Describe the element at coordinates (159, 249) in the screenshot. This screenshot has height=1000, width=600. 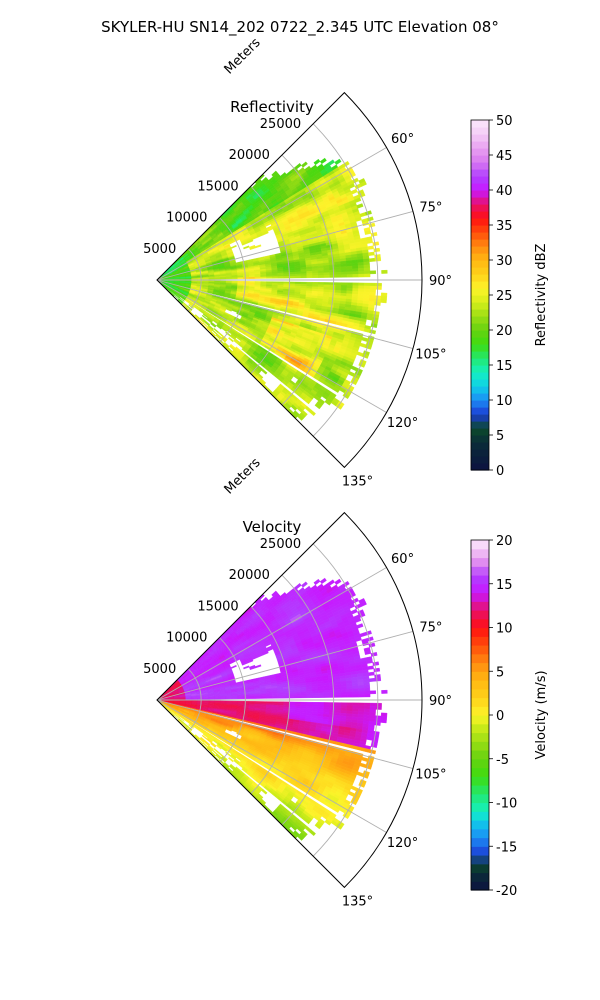
I see `radial-tick-label: 5000` at that location.